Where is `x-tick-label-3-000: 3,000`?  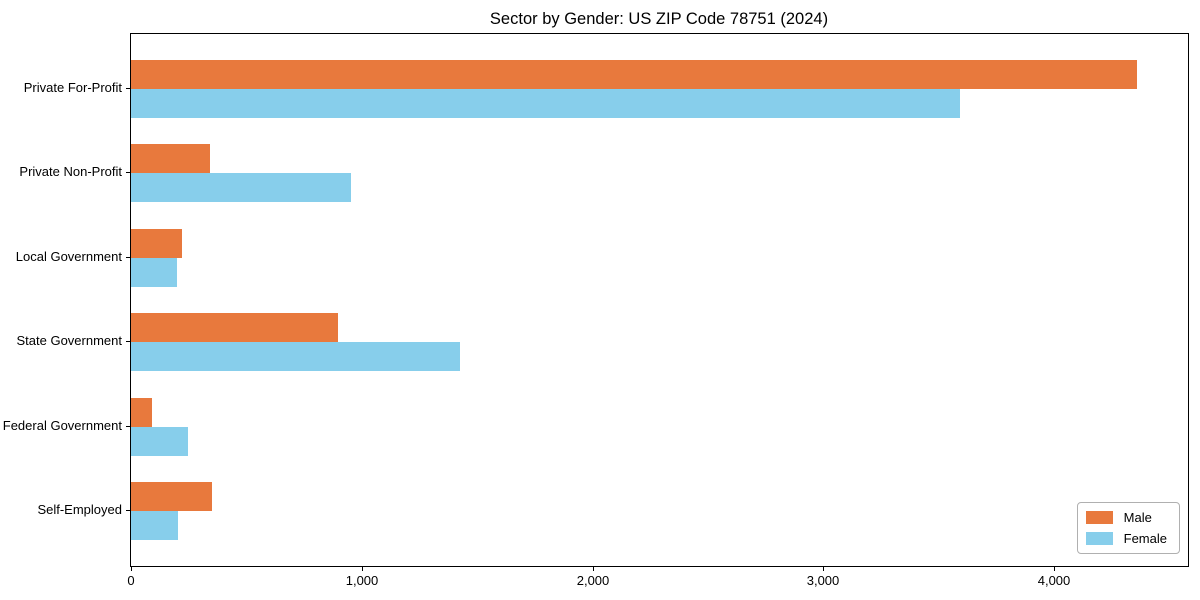 x-tick-label-3-000: 3,000 is located at coordinates (823, 580).